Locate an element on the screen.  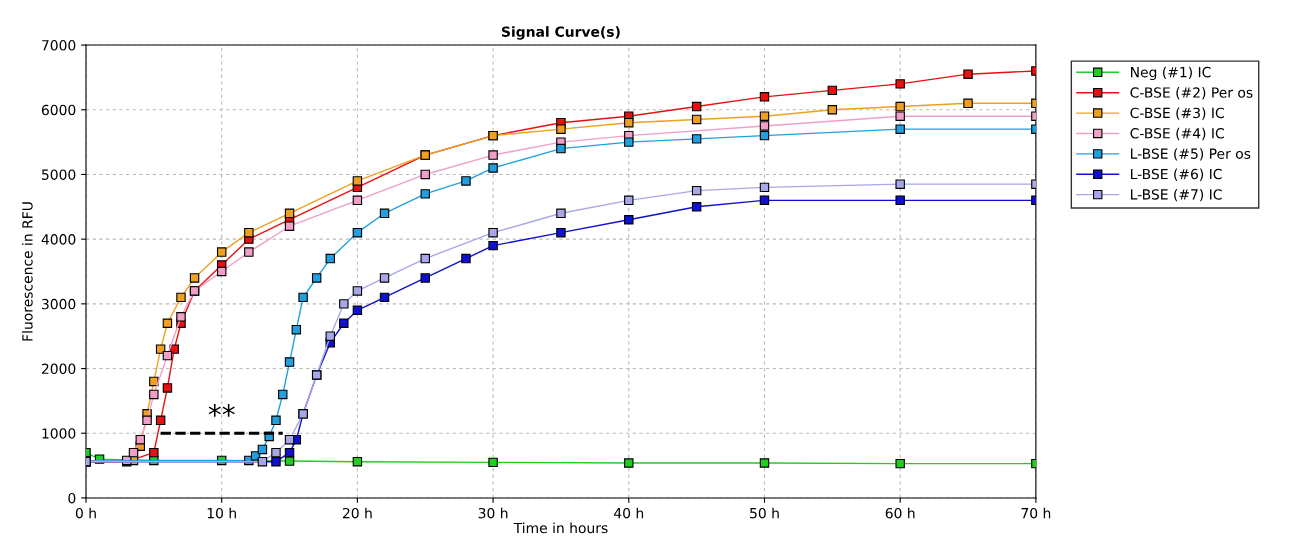
legend-label: L-BSE (#6) IC is located at coordinates (1176, 174).